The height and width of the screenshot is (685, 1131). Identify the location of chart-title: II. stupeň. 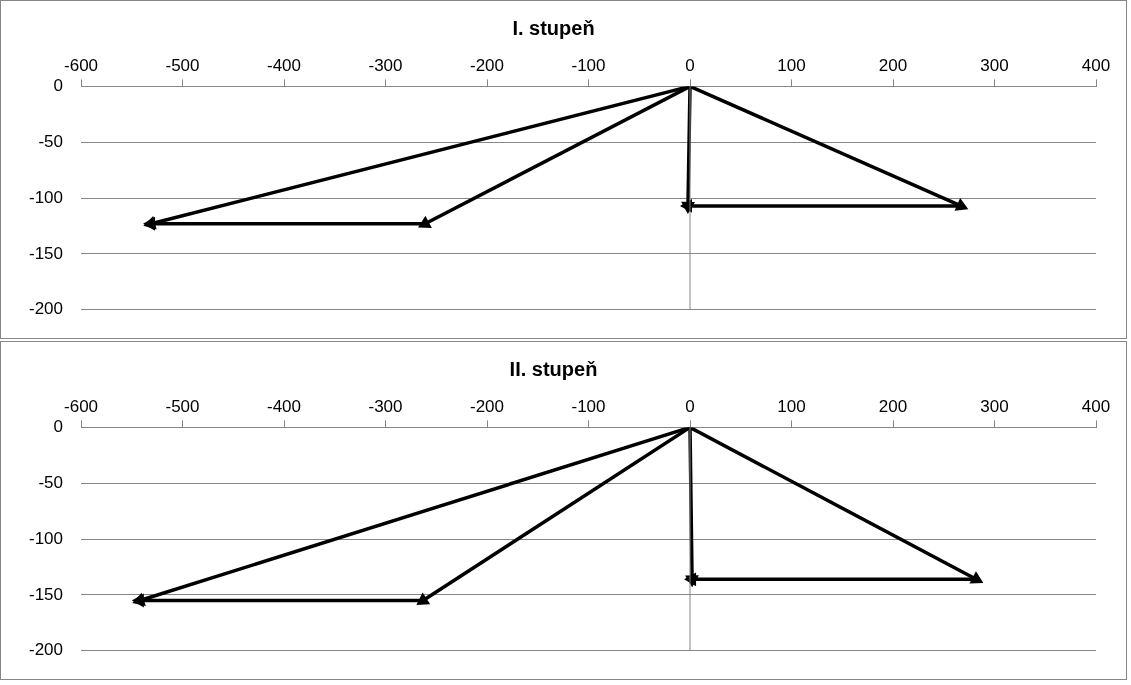
(553, 368).